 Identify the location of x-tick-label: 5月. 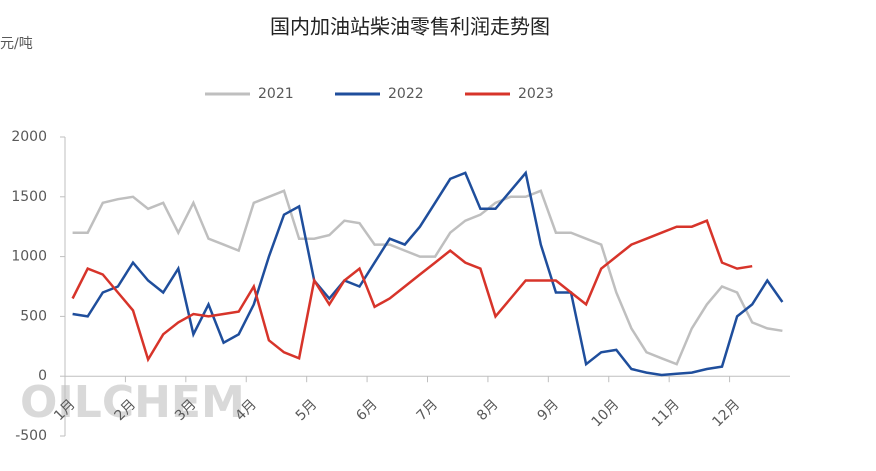
(307, 411).